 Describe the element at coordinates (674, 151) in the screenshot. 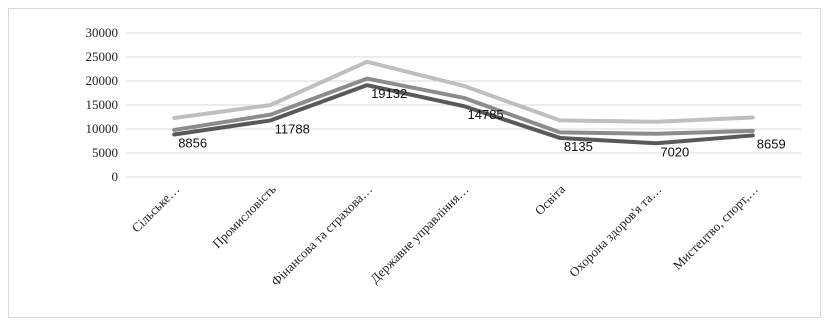

I see `data-label: 7020` at that location.